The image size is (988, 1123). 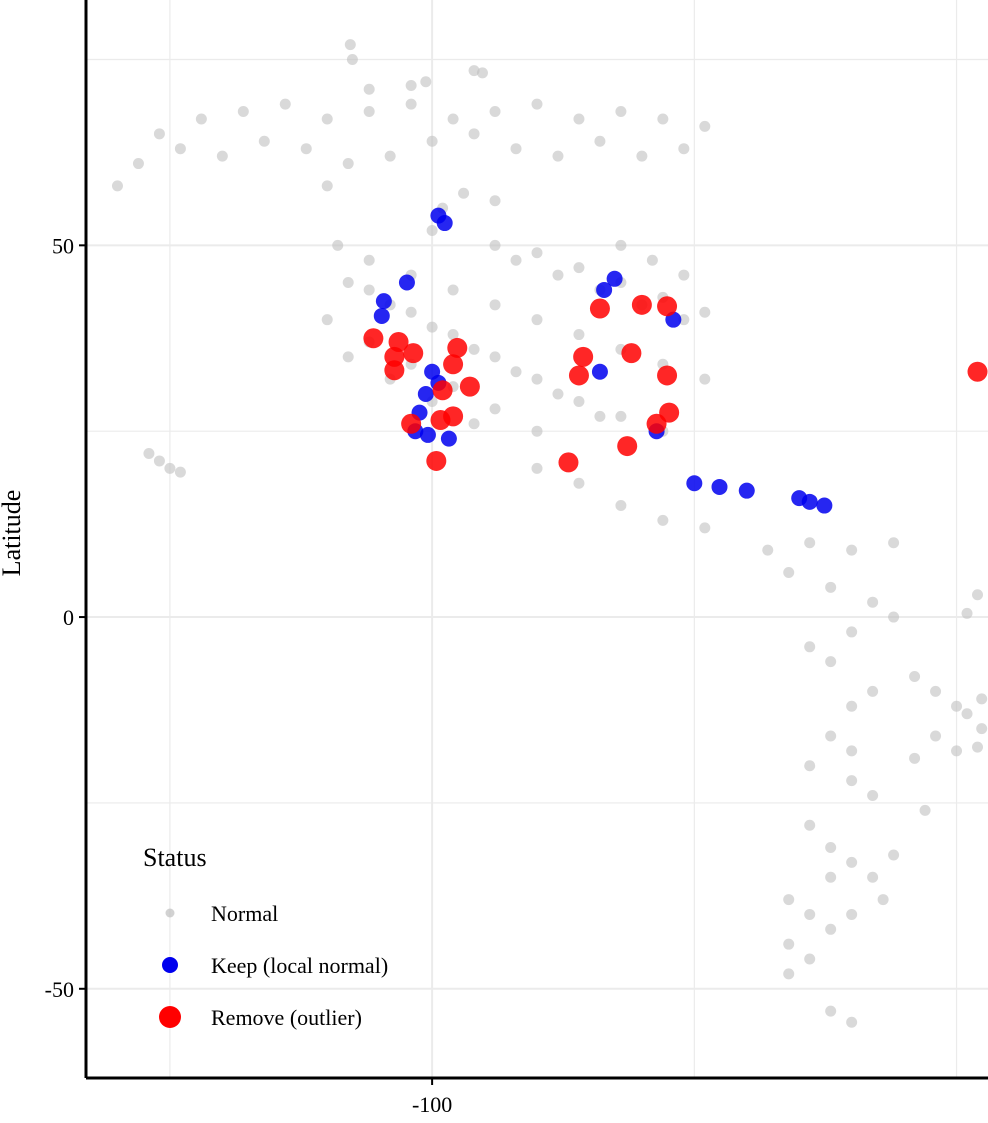 I want to click on legend-label-2: Keep (local normal), so click(x=299, y=965).